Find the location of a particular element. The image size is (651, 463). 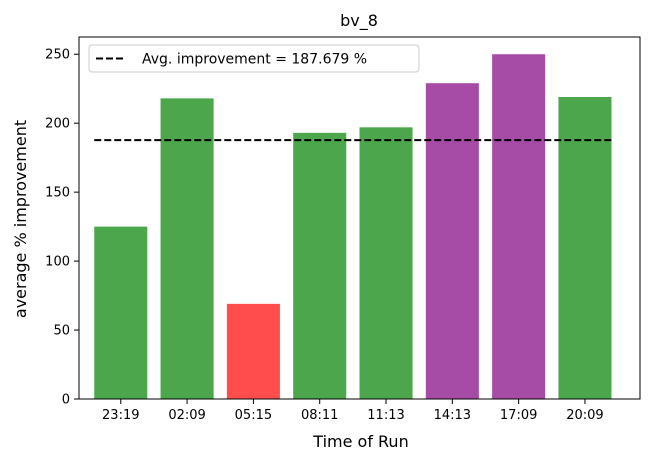

bar-05:15 is located at coordinates (253, 351).